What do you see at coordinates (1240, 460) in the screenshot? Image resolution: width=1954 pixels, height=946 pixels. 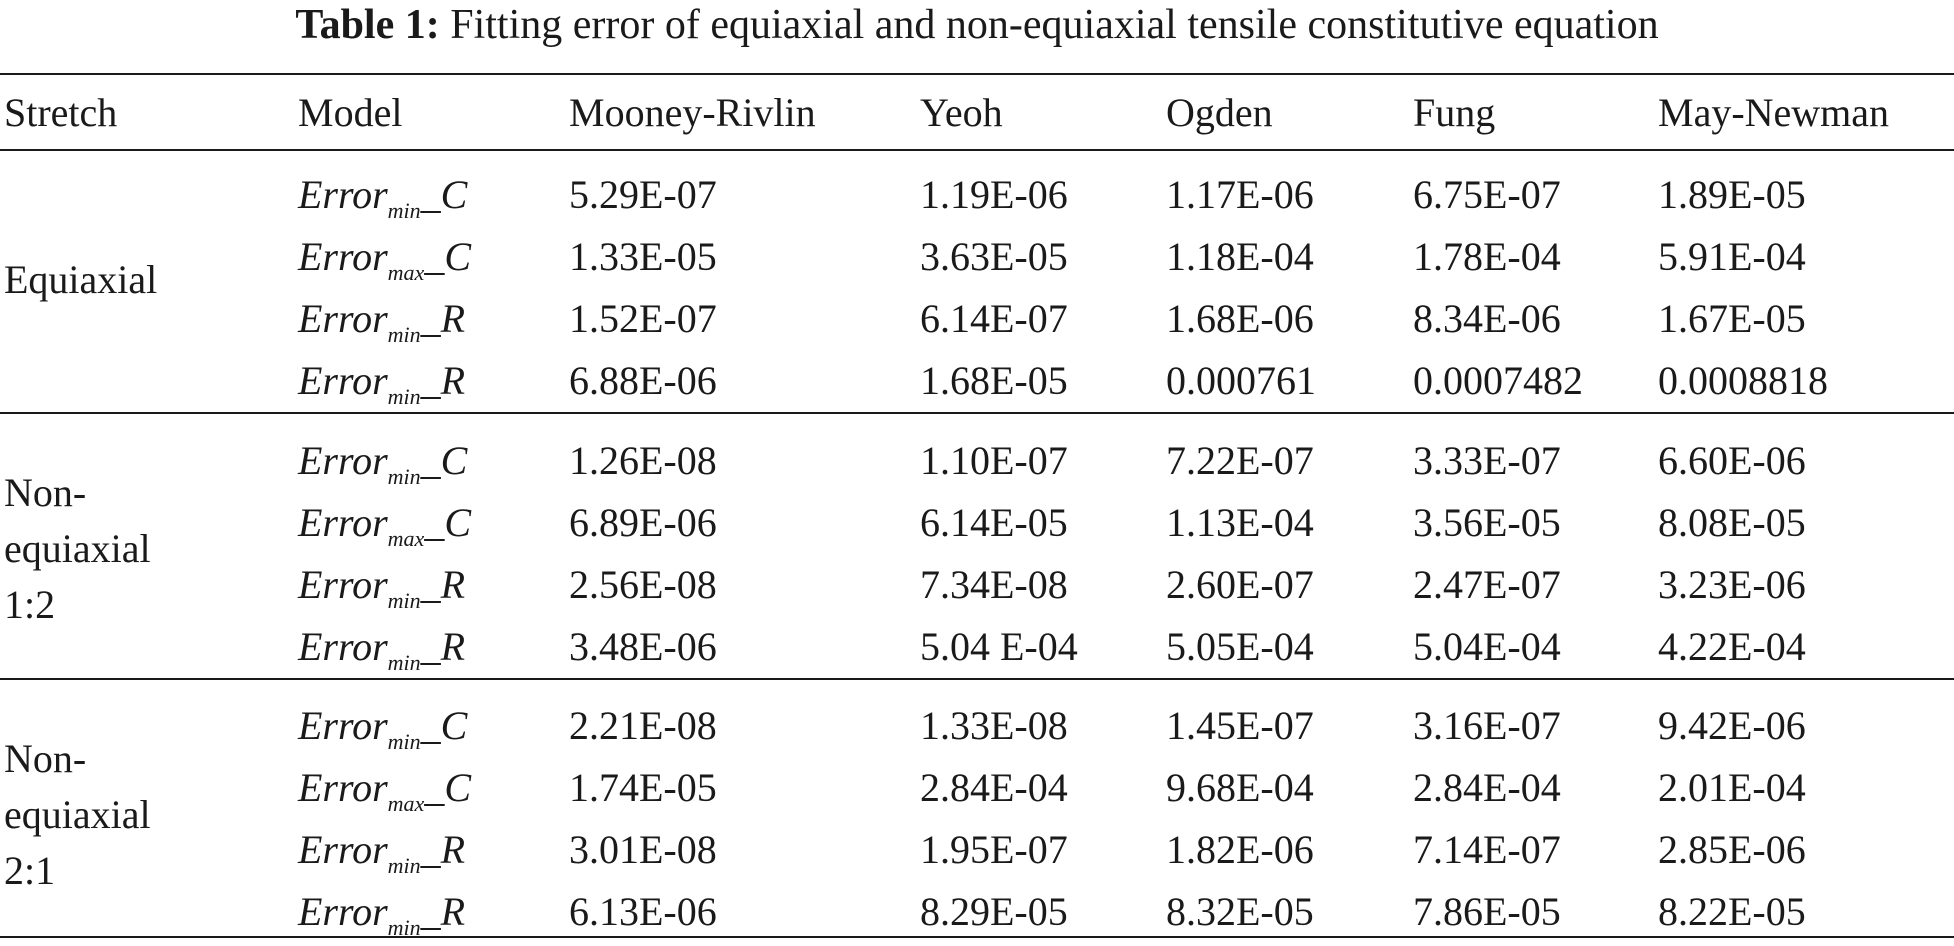 I see `table-cell: 7.22E-07` at bounding box center [1240, 460].